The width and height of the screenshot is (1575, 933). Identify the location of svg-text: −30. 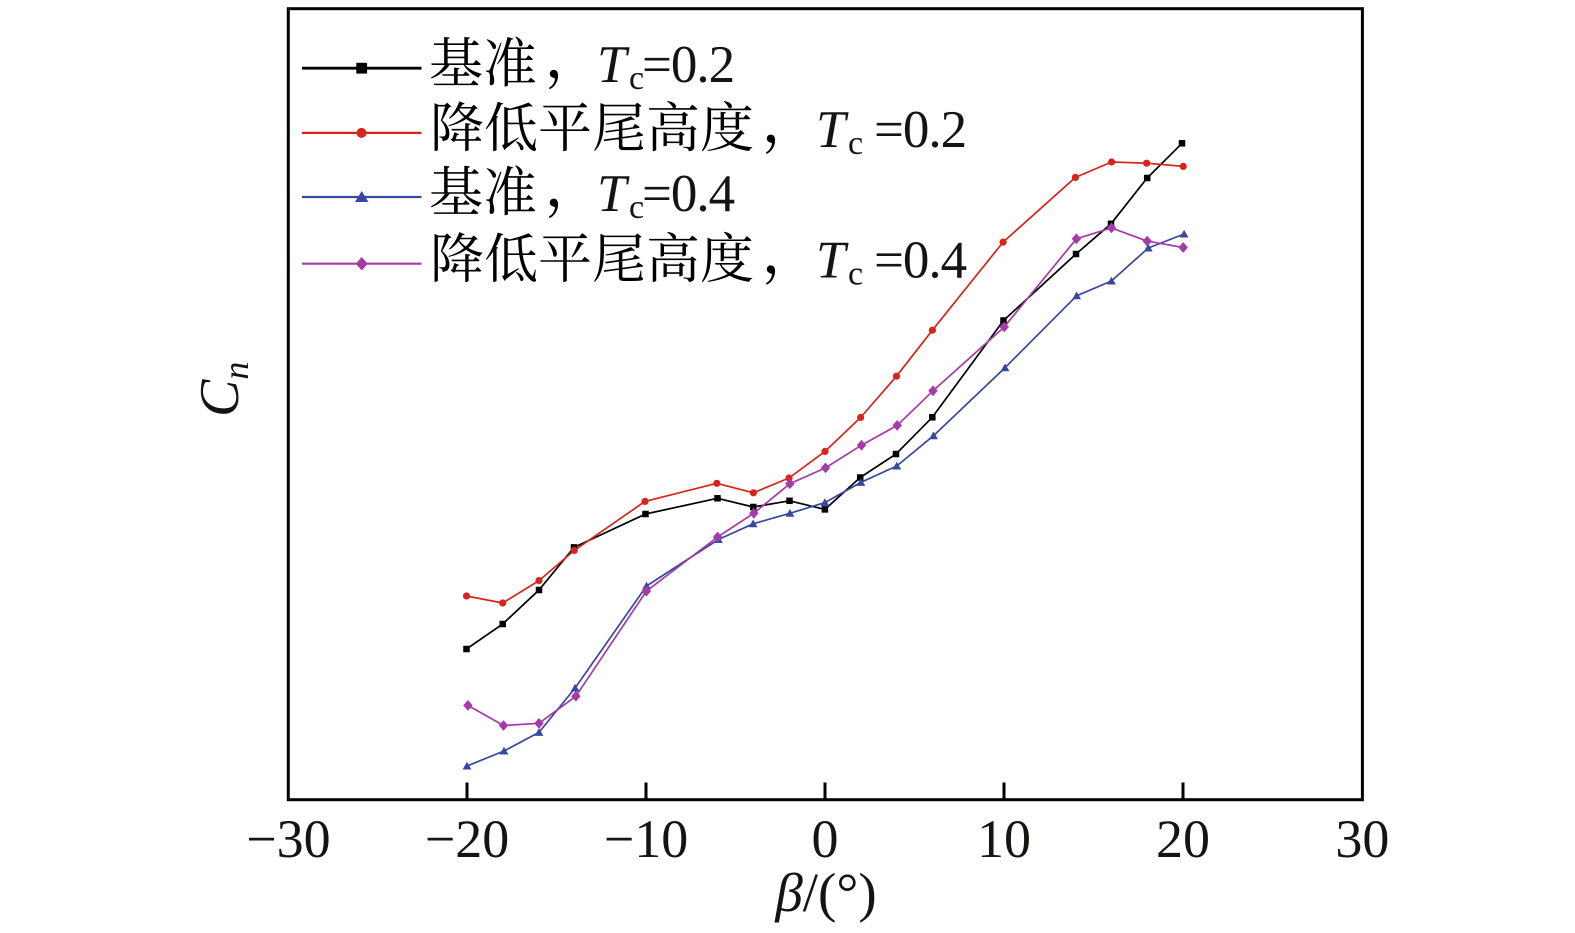
(288, 839).